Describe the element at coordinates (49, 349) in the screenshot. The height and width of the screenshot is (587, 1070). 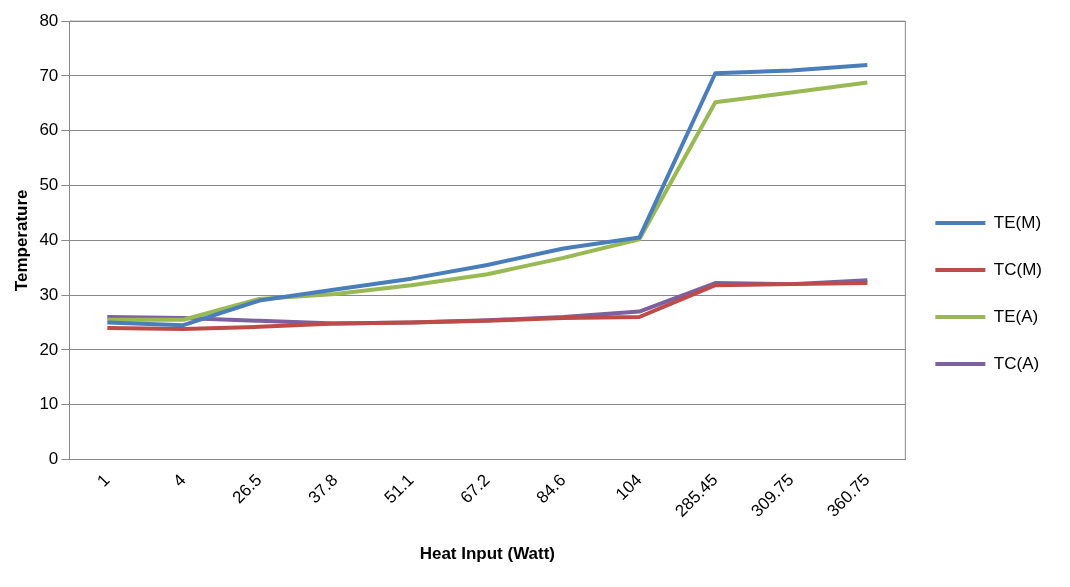
I see `y-tick-label: 20` at that location.